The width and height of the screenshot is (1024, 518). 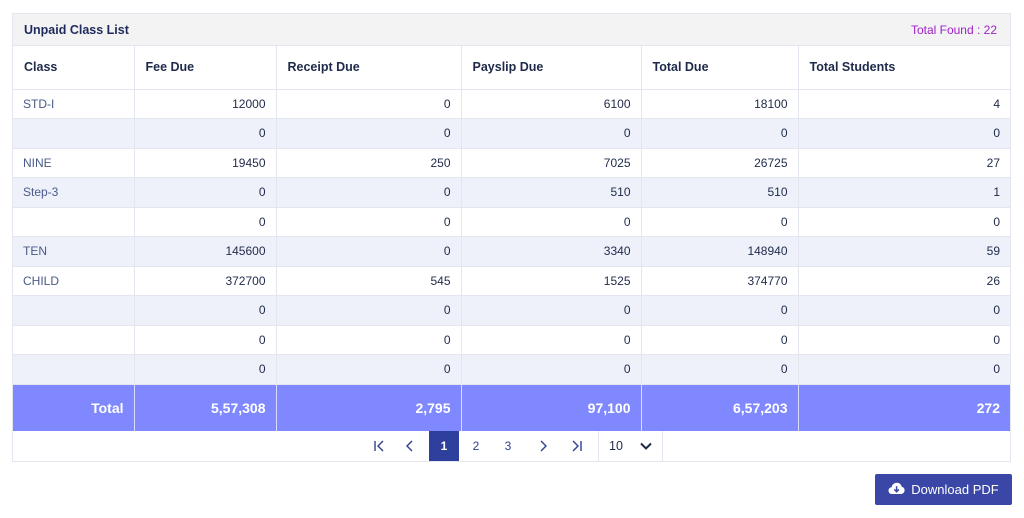 I want to click on cell-total-students: 59, so click(x=904, y=251).